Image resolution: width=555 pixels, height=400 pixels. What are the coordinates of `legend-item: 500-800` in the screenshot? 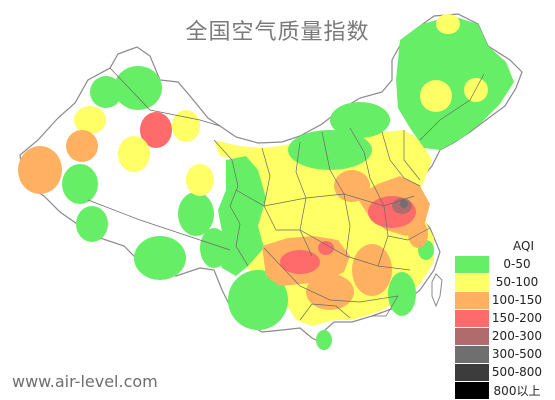 It's located at (500, 372).